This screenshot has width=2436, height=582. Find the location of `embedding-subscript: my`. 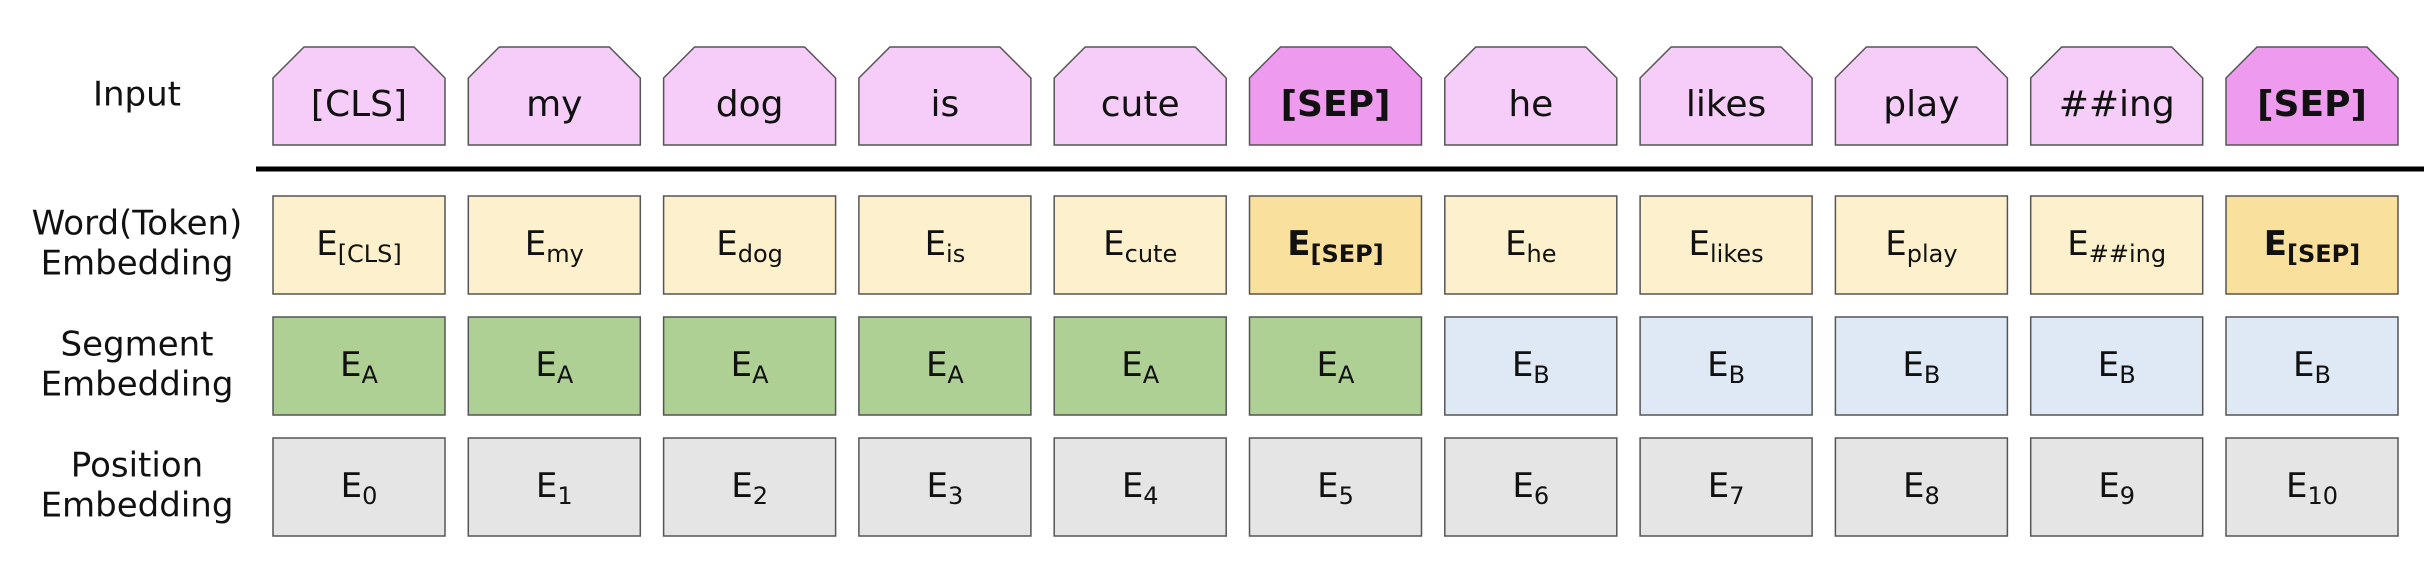

embedding-subscript: my is located at coordinates (565, 254).